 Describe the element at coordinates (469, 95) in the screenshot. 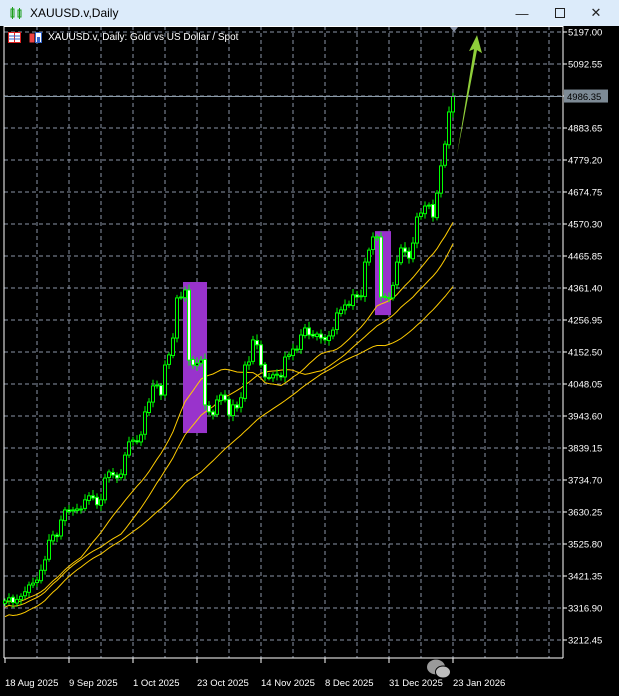

I see `up-arrow-annotation` at that location.